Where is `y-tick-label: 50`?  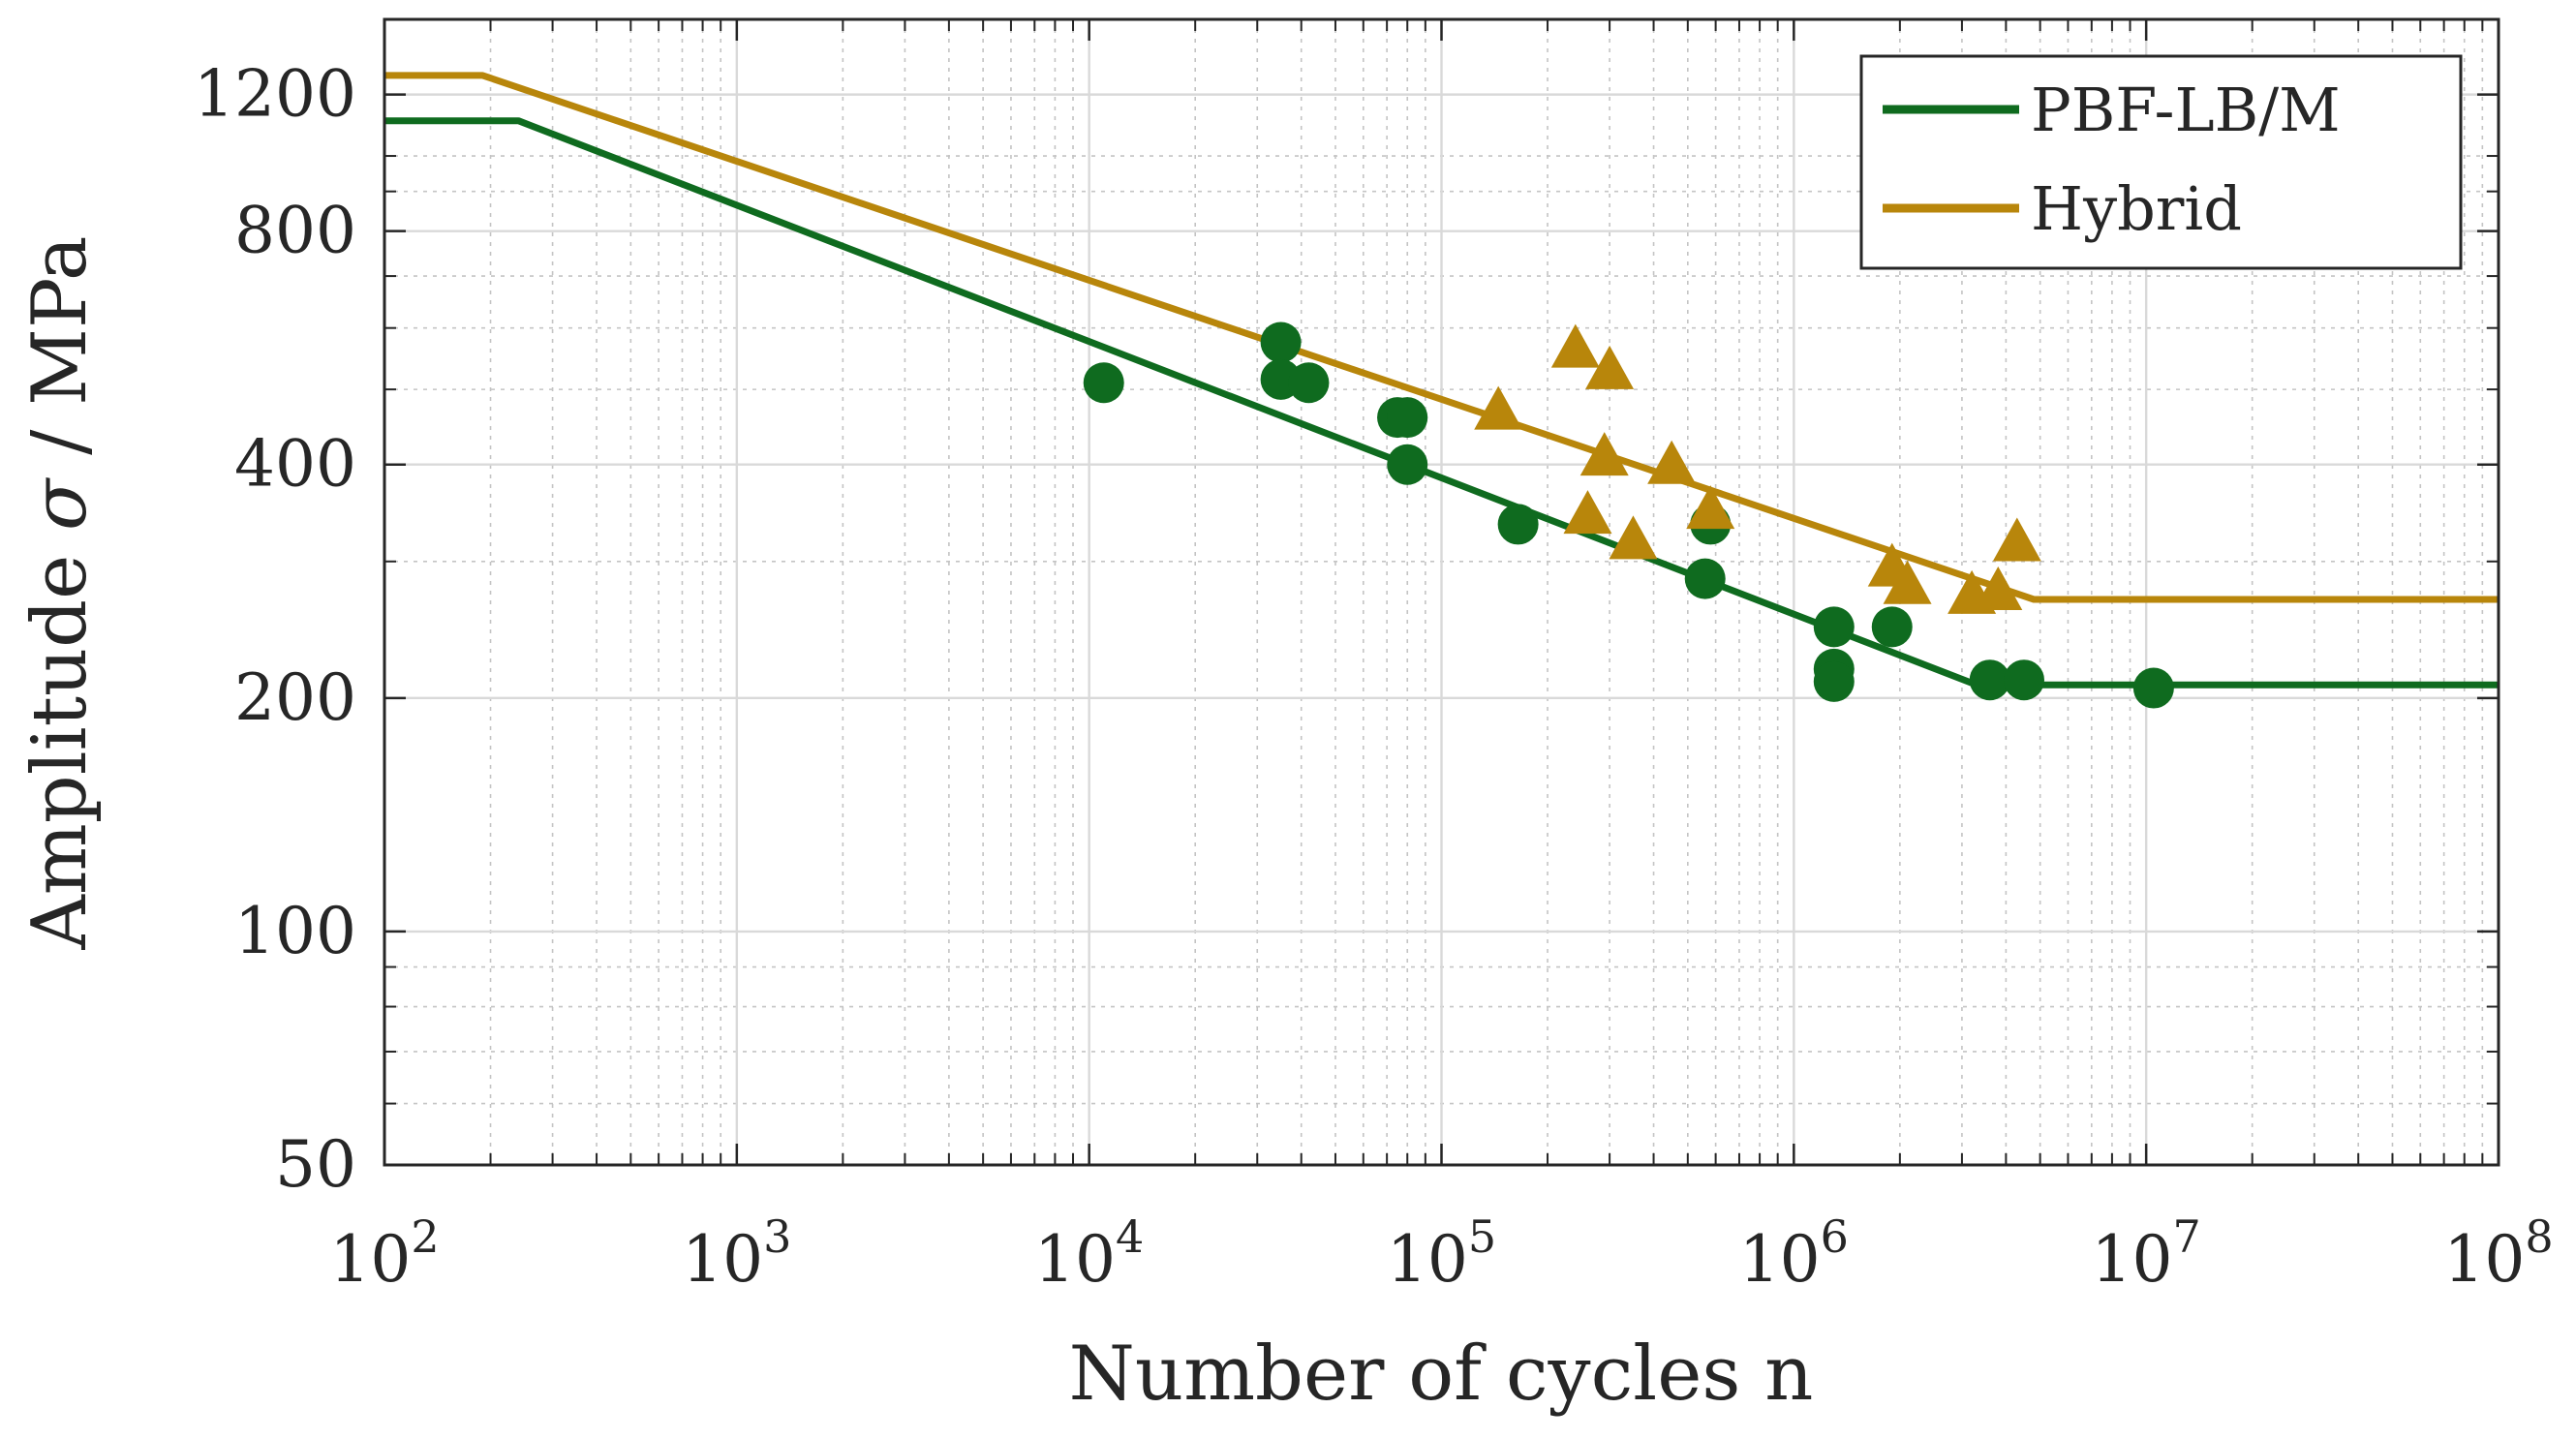
y-tick-label: 50 is located at coordinates (315, 1164).